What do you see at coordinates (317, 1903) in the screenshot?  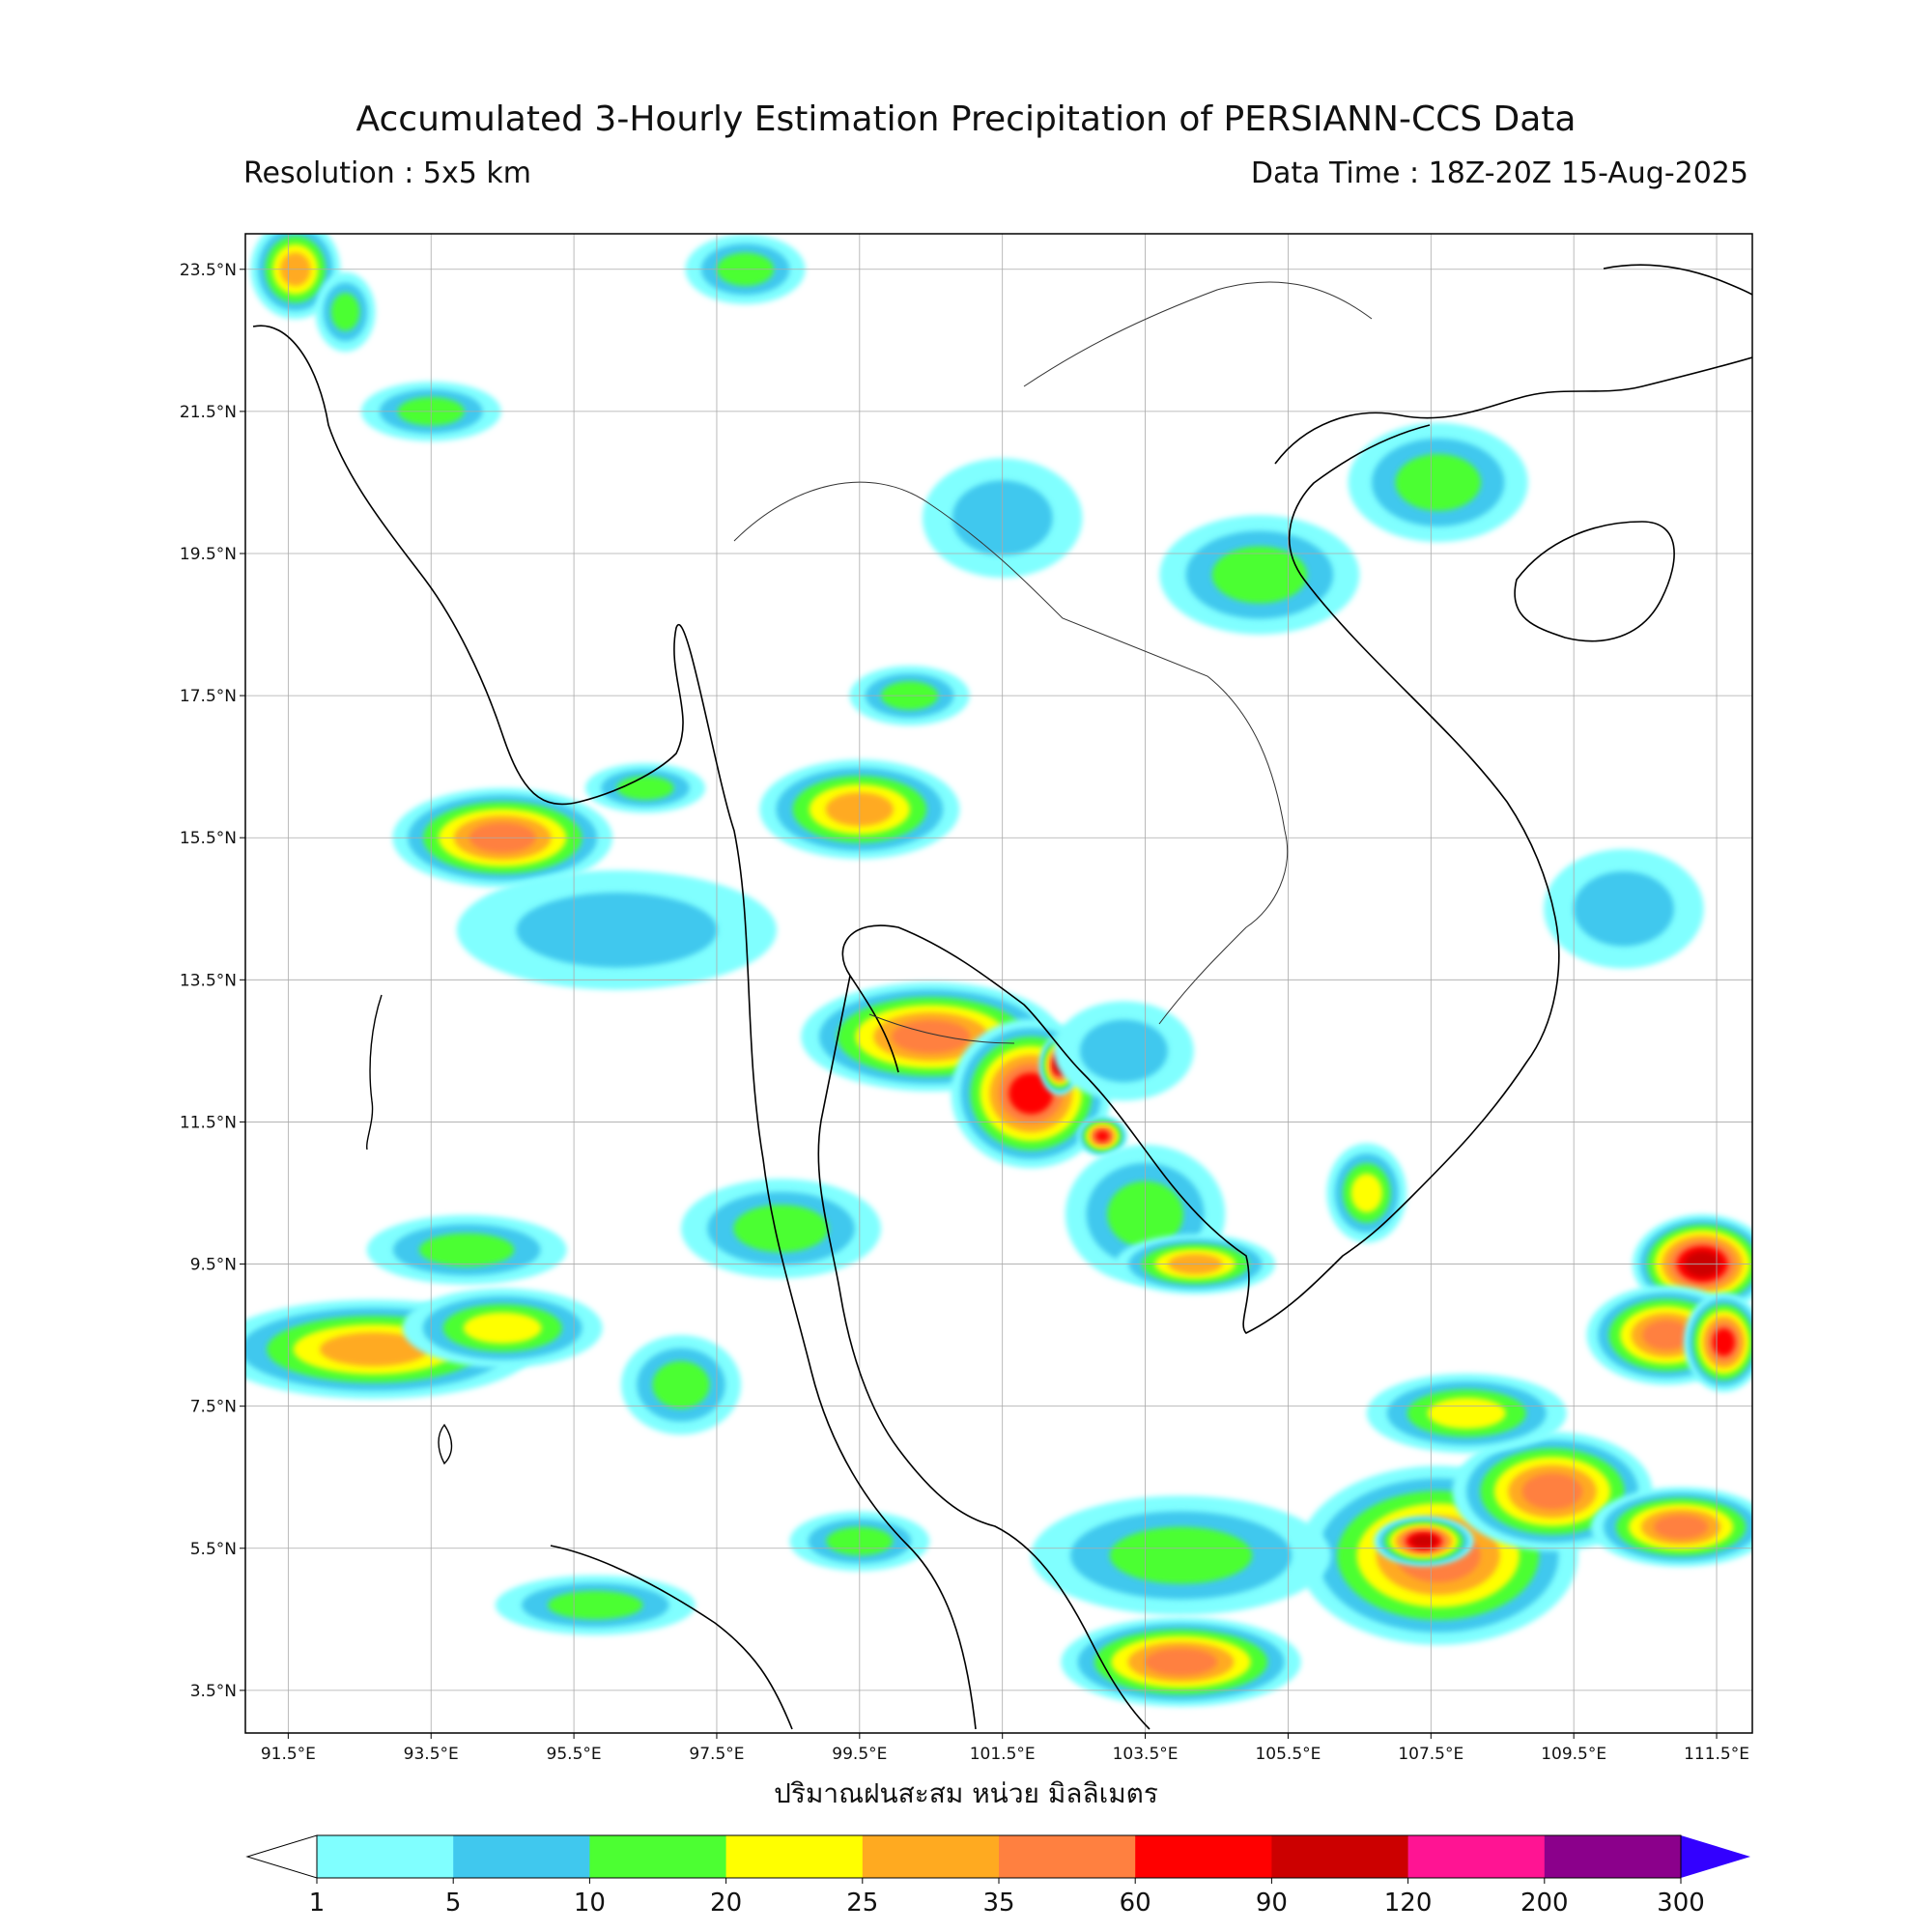 I see `colorbar-label: 1` at bounding box center [317, 1903].